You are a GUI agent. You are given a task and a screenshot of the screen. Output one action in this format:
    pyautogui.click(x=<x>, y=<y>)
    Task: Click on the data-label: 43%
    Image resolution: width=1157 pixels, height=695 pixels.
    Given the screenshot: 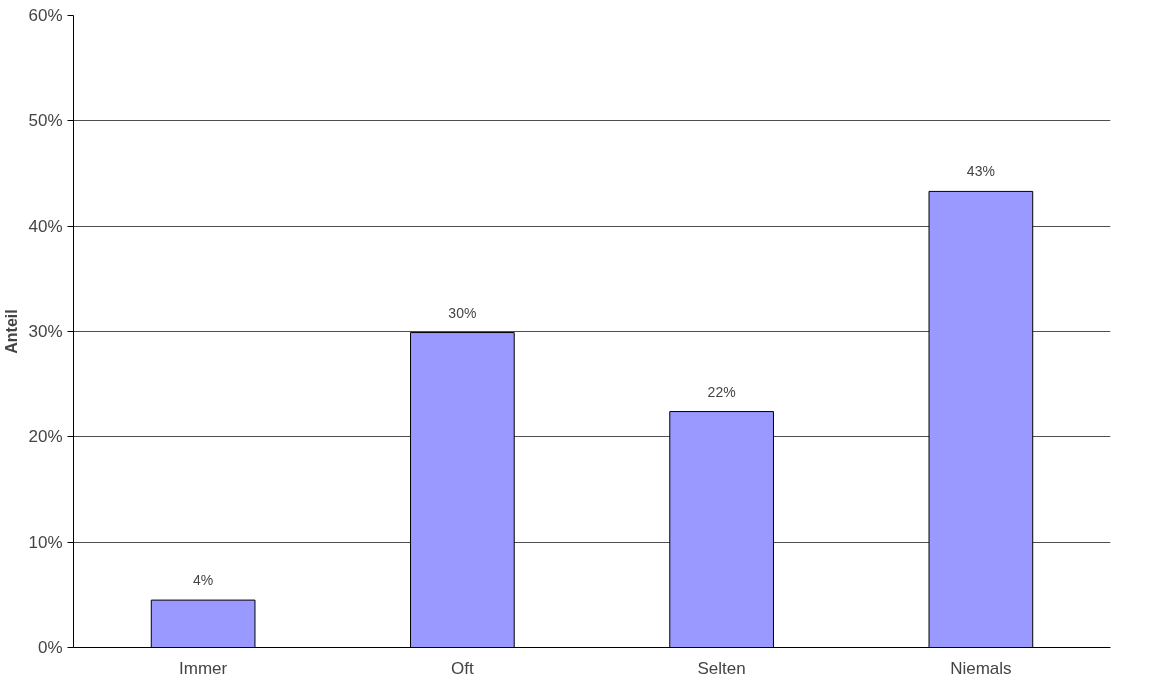 What is the action you would take?
    pyautogui.click(x=980, y=171)
    